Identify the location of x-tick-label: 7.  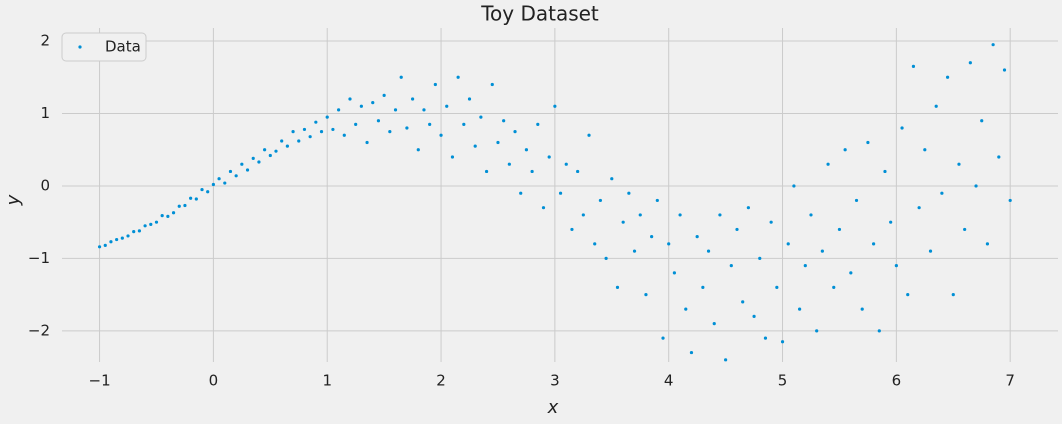
(1010, 381).